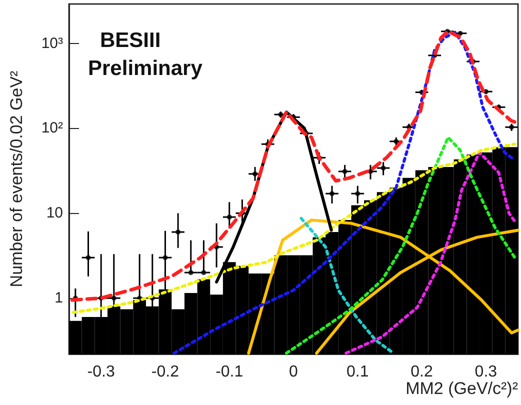  Describe the element at coordinates (130, 40) in the screenshot. I see `annotation: BESIII` at that location.